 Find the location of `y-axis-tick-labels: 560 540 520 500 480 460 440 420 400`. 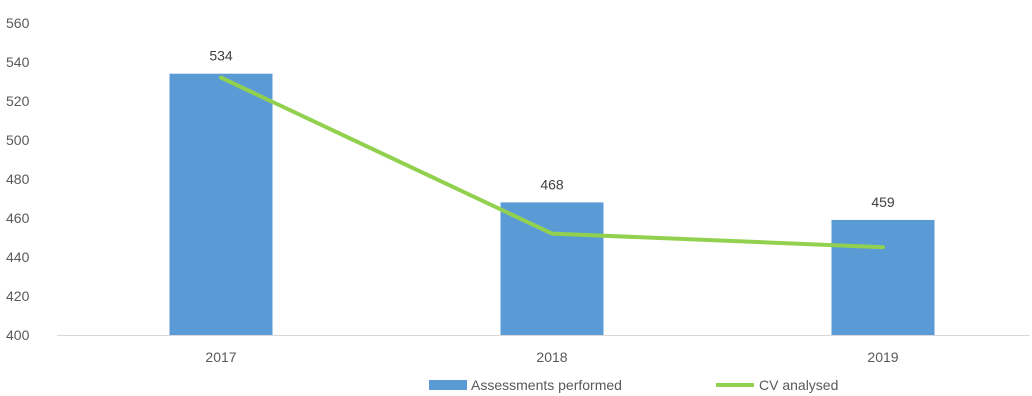

y-axis-tick-labels: 560 540 520 500 480 460 440 420 400 is located at coordinates (18, 179).